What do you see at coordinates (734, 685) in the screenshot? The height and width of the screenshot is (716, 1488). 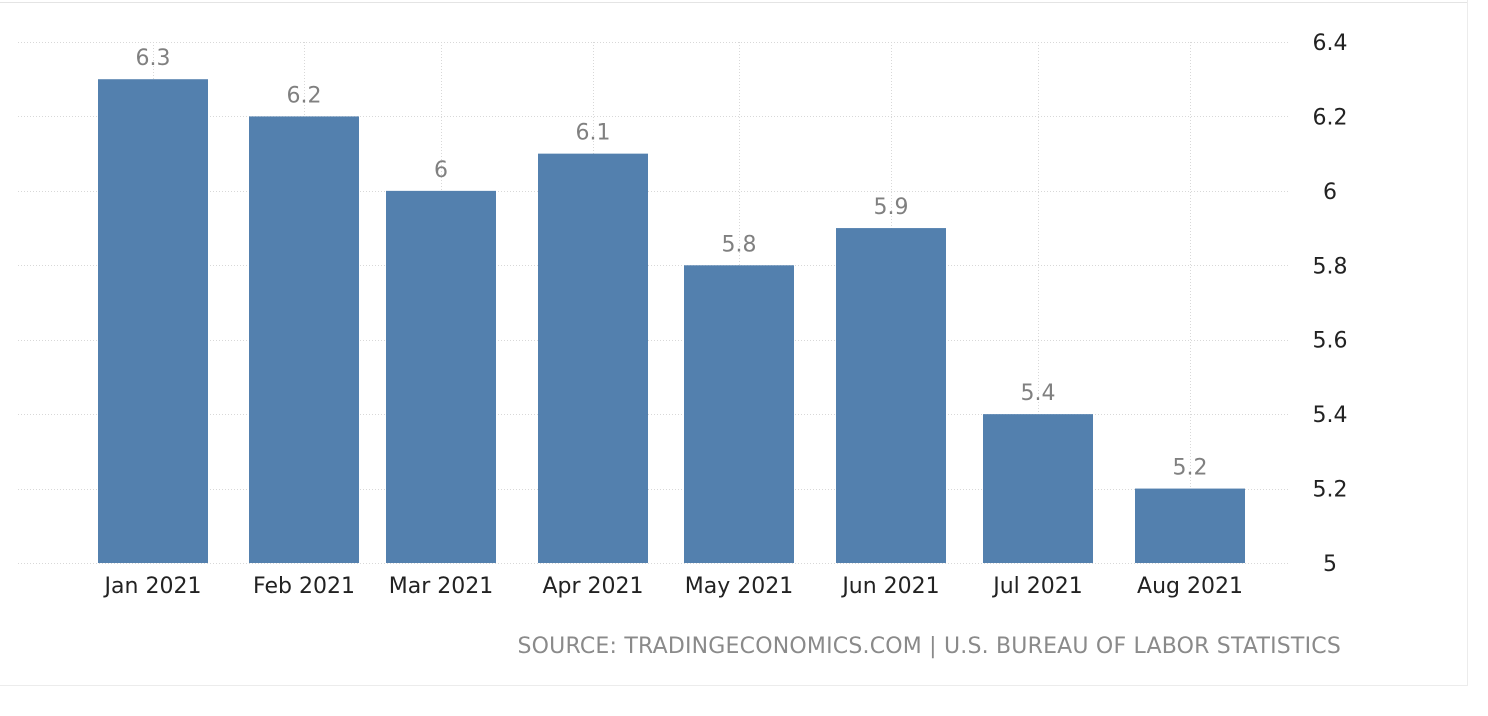 I see `frame-bottom-border` at bounding box center [734, 685].